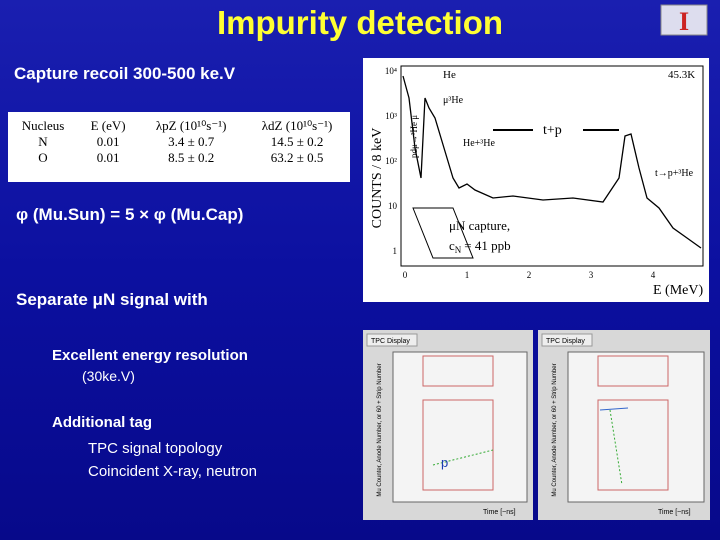 The image size is (720, 540). Describe the element at coordinates (125, 73) in the screenshot. I see `capture: Capture recoil 300-500 ke.V` at that location.